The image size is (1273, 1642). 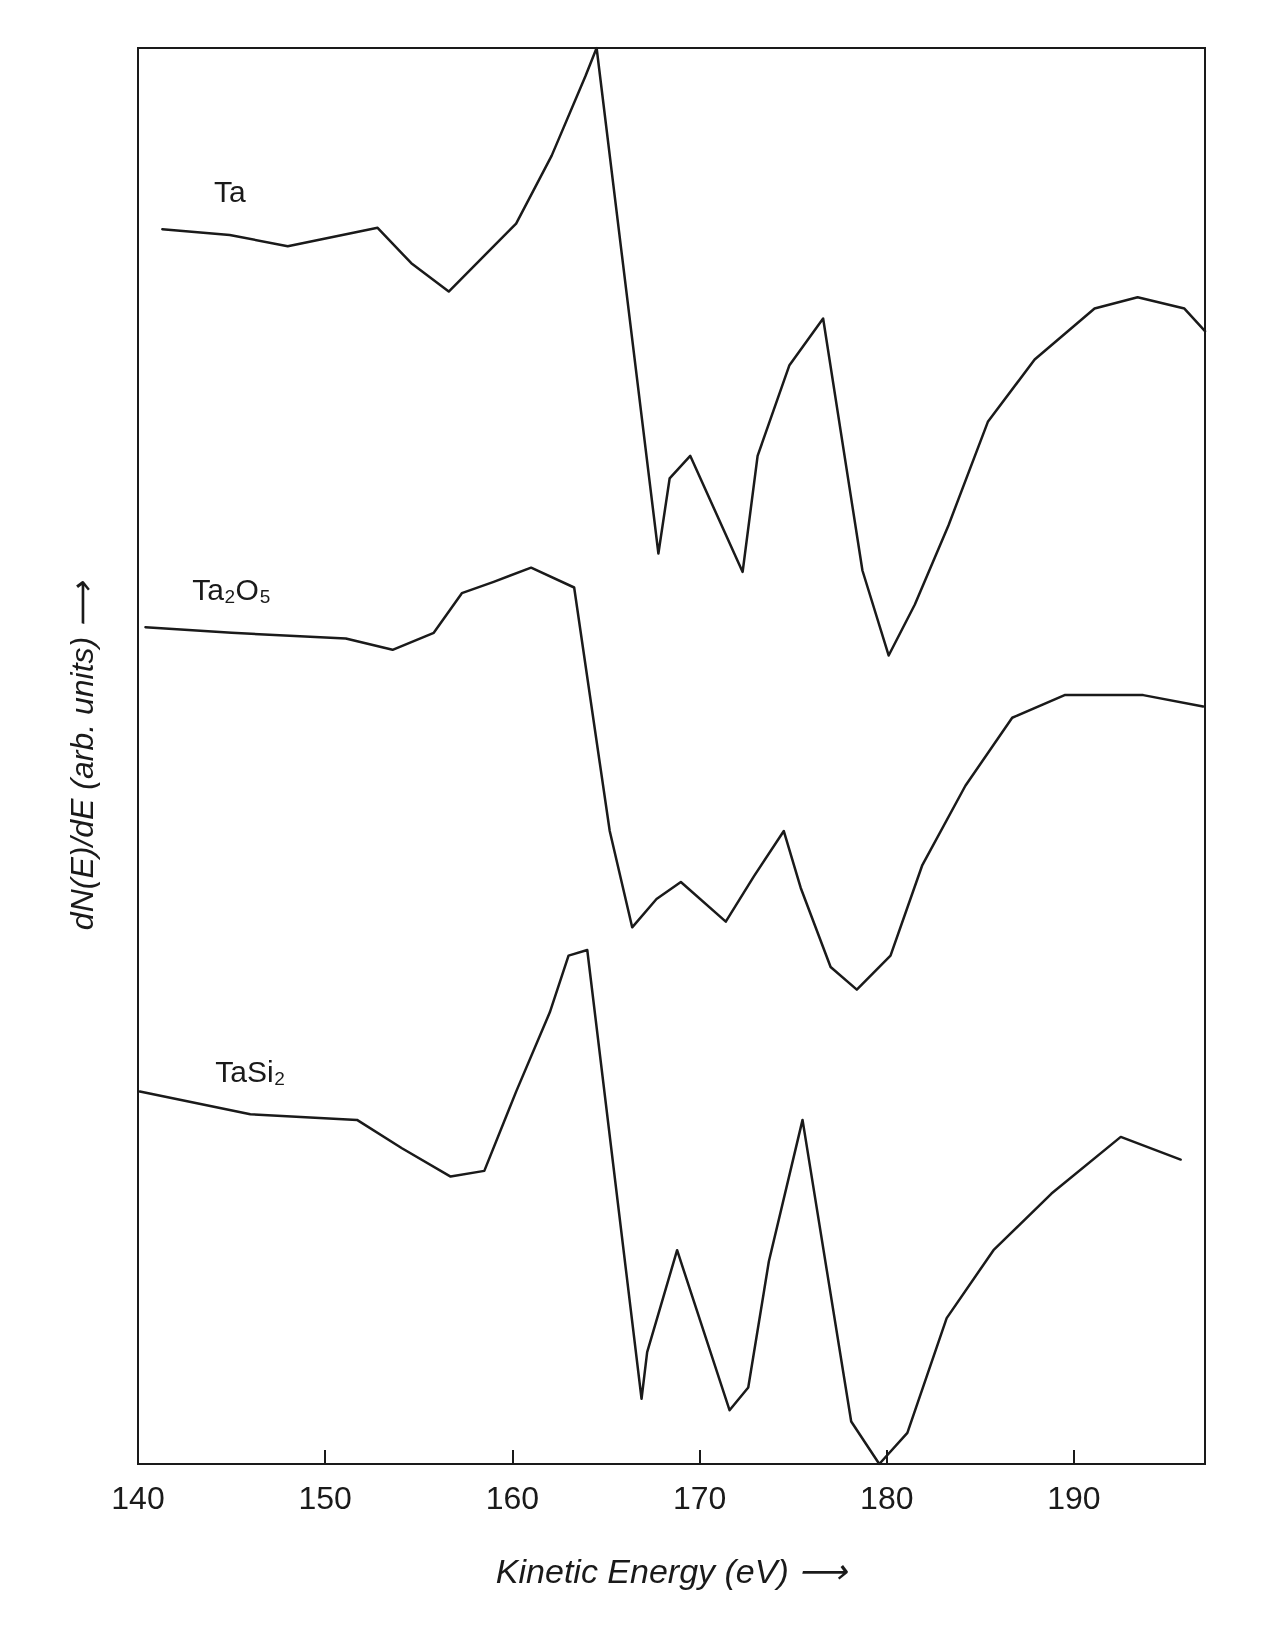 I want to click on x-tick-label: 190, so click(x=1074, y=1498).